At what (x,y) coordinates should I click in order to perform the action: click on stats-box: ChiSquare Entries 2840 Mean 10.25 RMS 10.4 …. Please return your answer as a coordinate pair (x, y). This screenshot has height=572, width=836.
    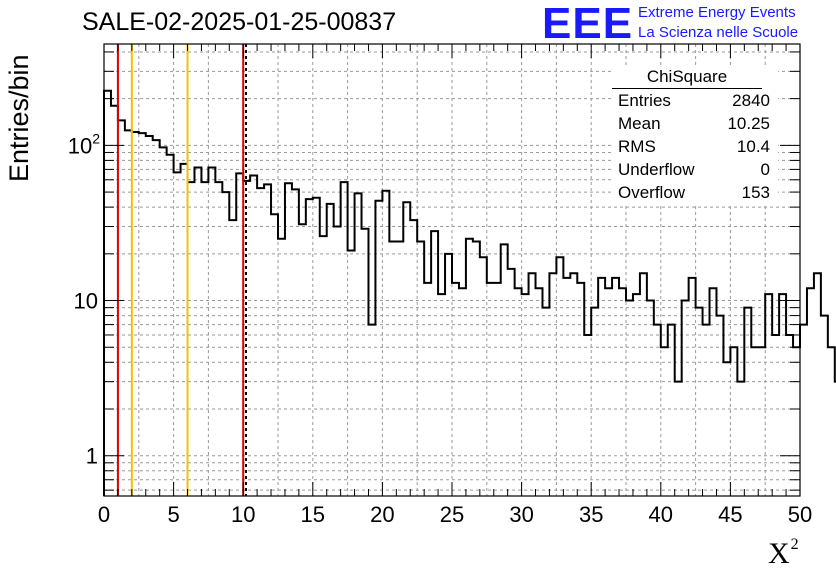
    Looking at the image, I should click on (695, 135).